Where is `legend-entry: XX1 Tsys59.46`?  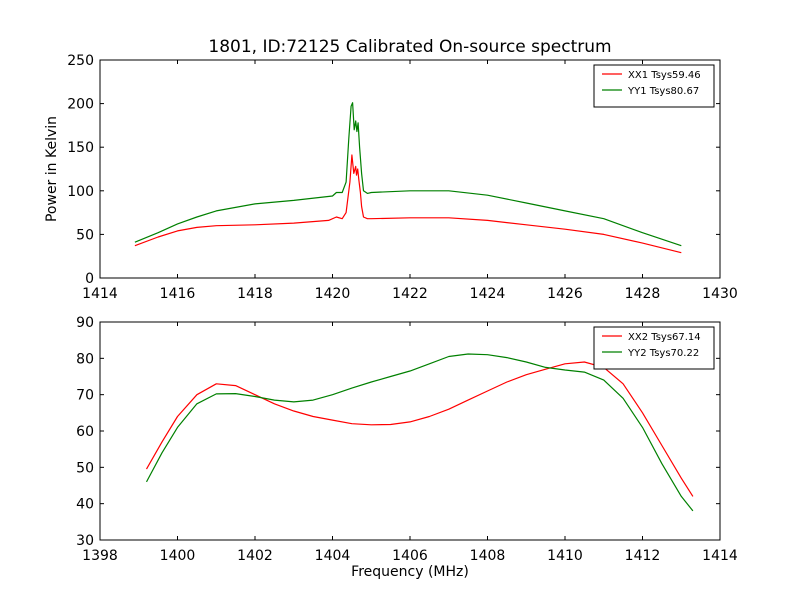
legend-entry: XX1 Tsys59.46 is located at coordinates (664, 75).